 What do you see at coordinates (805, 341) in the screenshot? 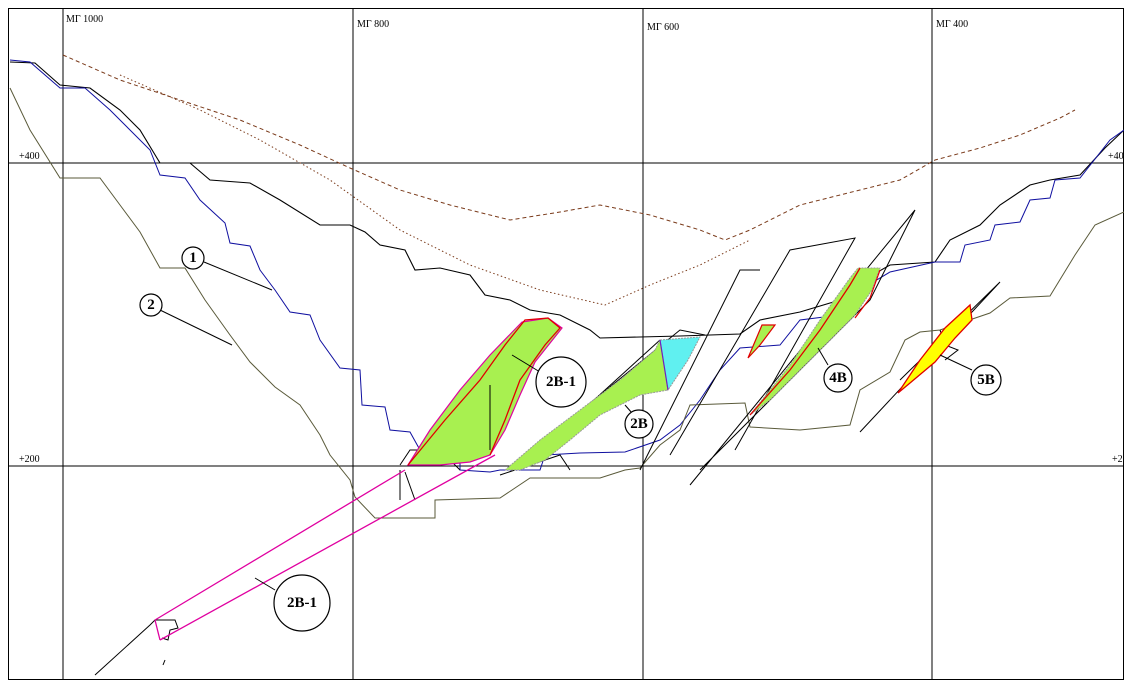
I see `zone-4b-red` at bounding box center [805, 341].